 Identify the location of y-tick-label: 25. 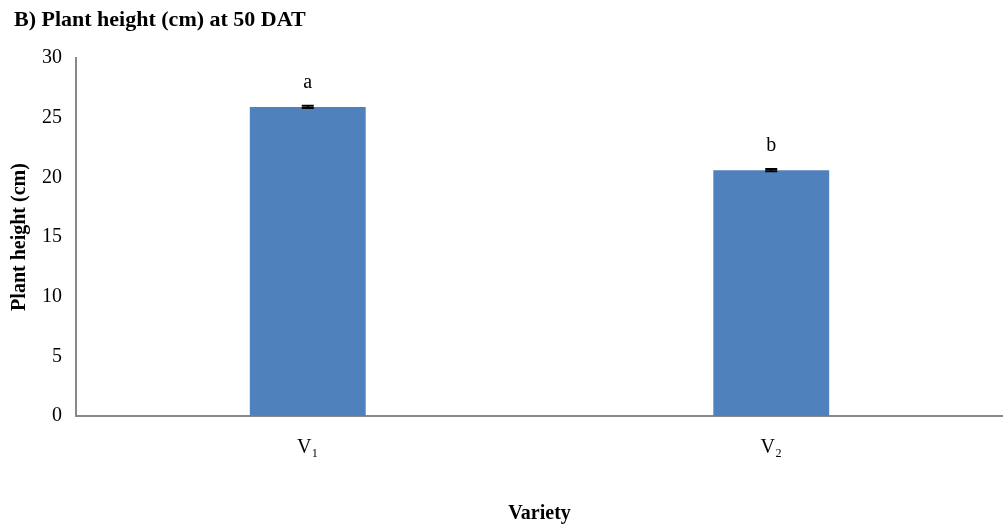
(52, 115).